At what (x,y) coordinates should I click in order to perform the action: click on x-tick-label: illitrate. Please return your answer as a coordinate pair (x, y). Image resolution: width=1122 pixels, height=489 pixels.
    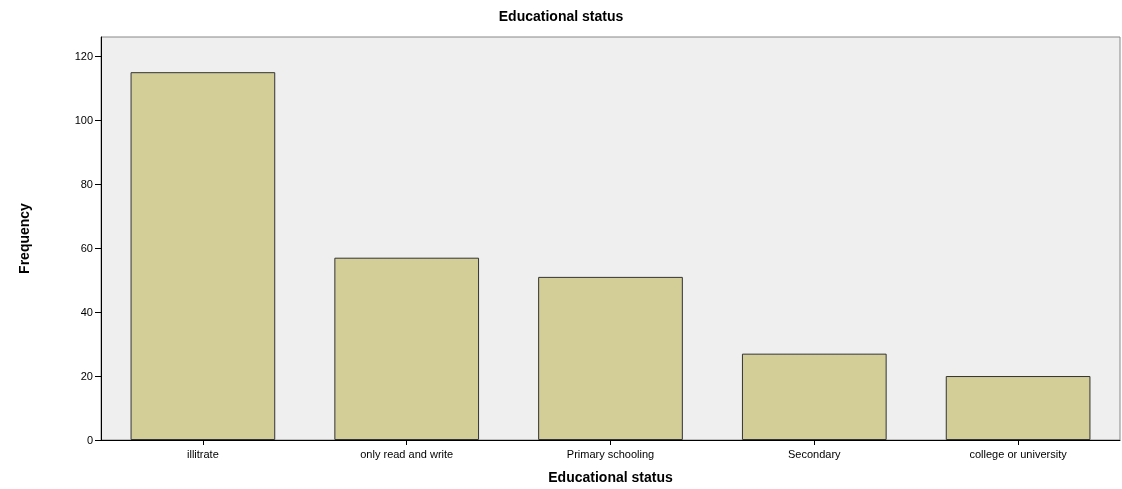
    Looking at the image, I should click on (203, 453).